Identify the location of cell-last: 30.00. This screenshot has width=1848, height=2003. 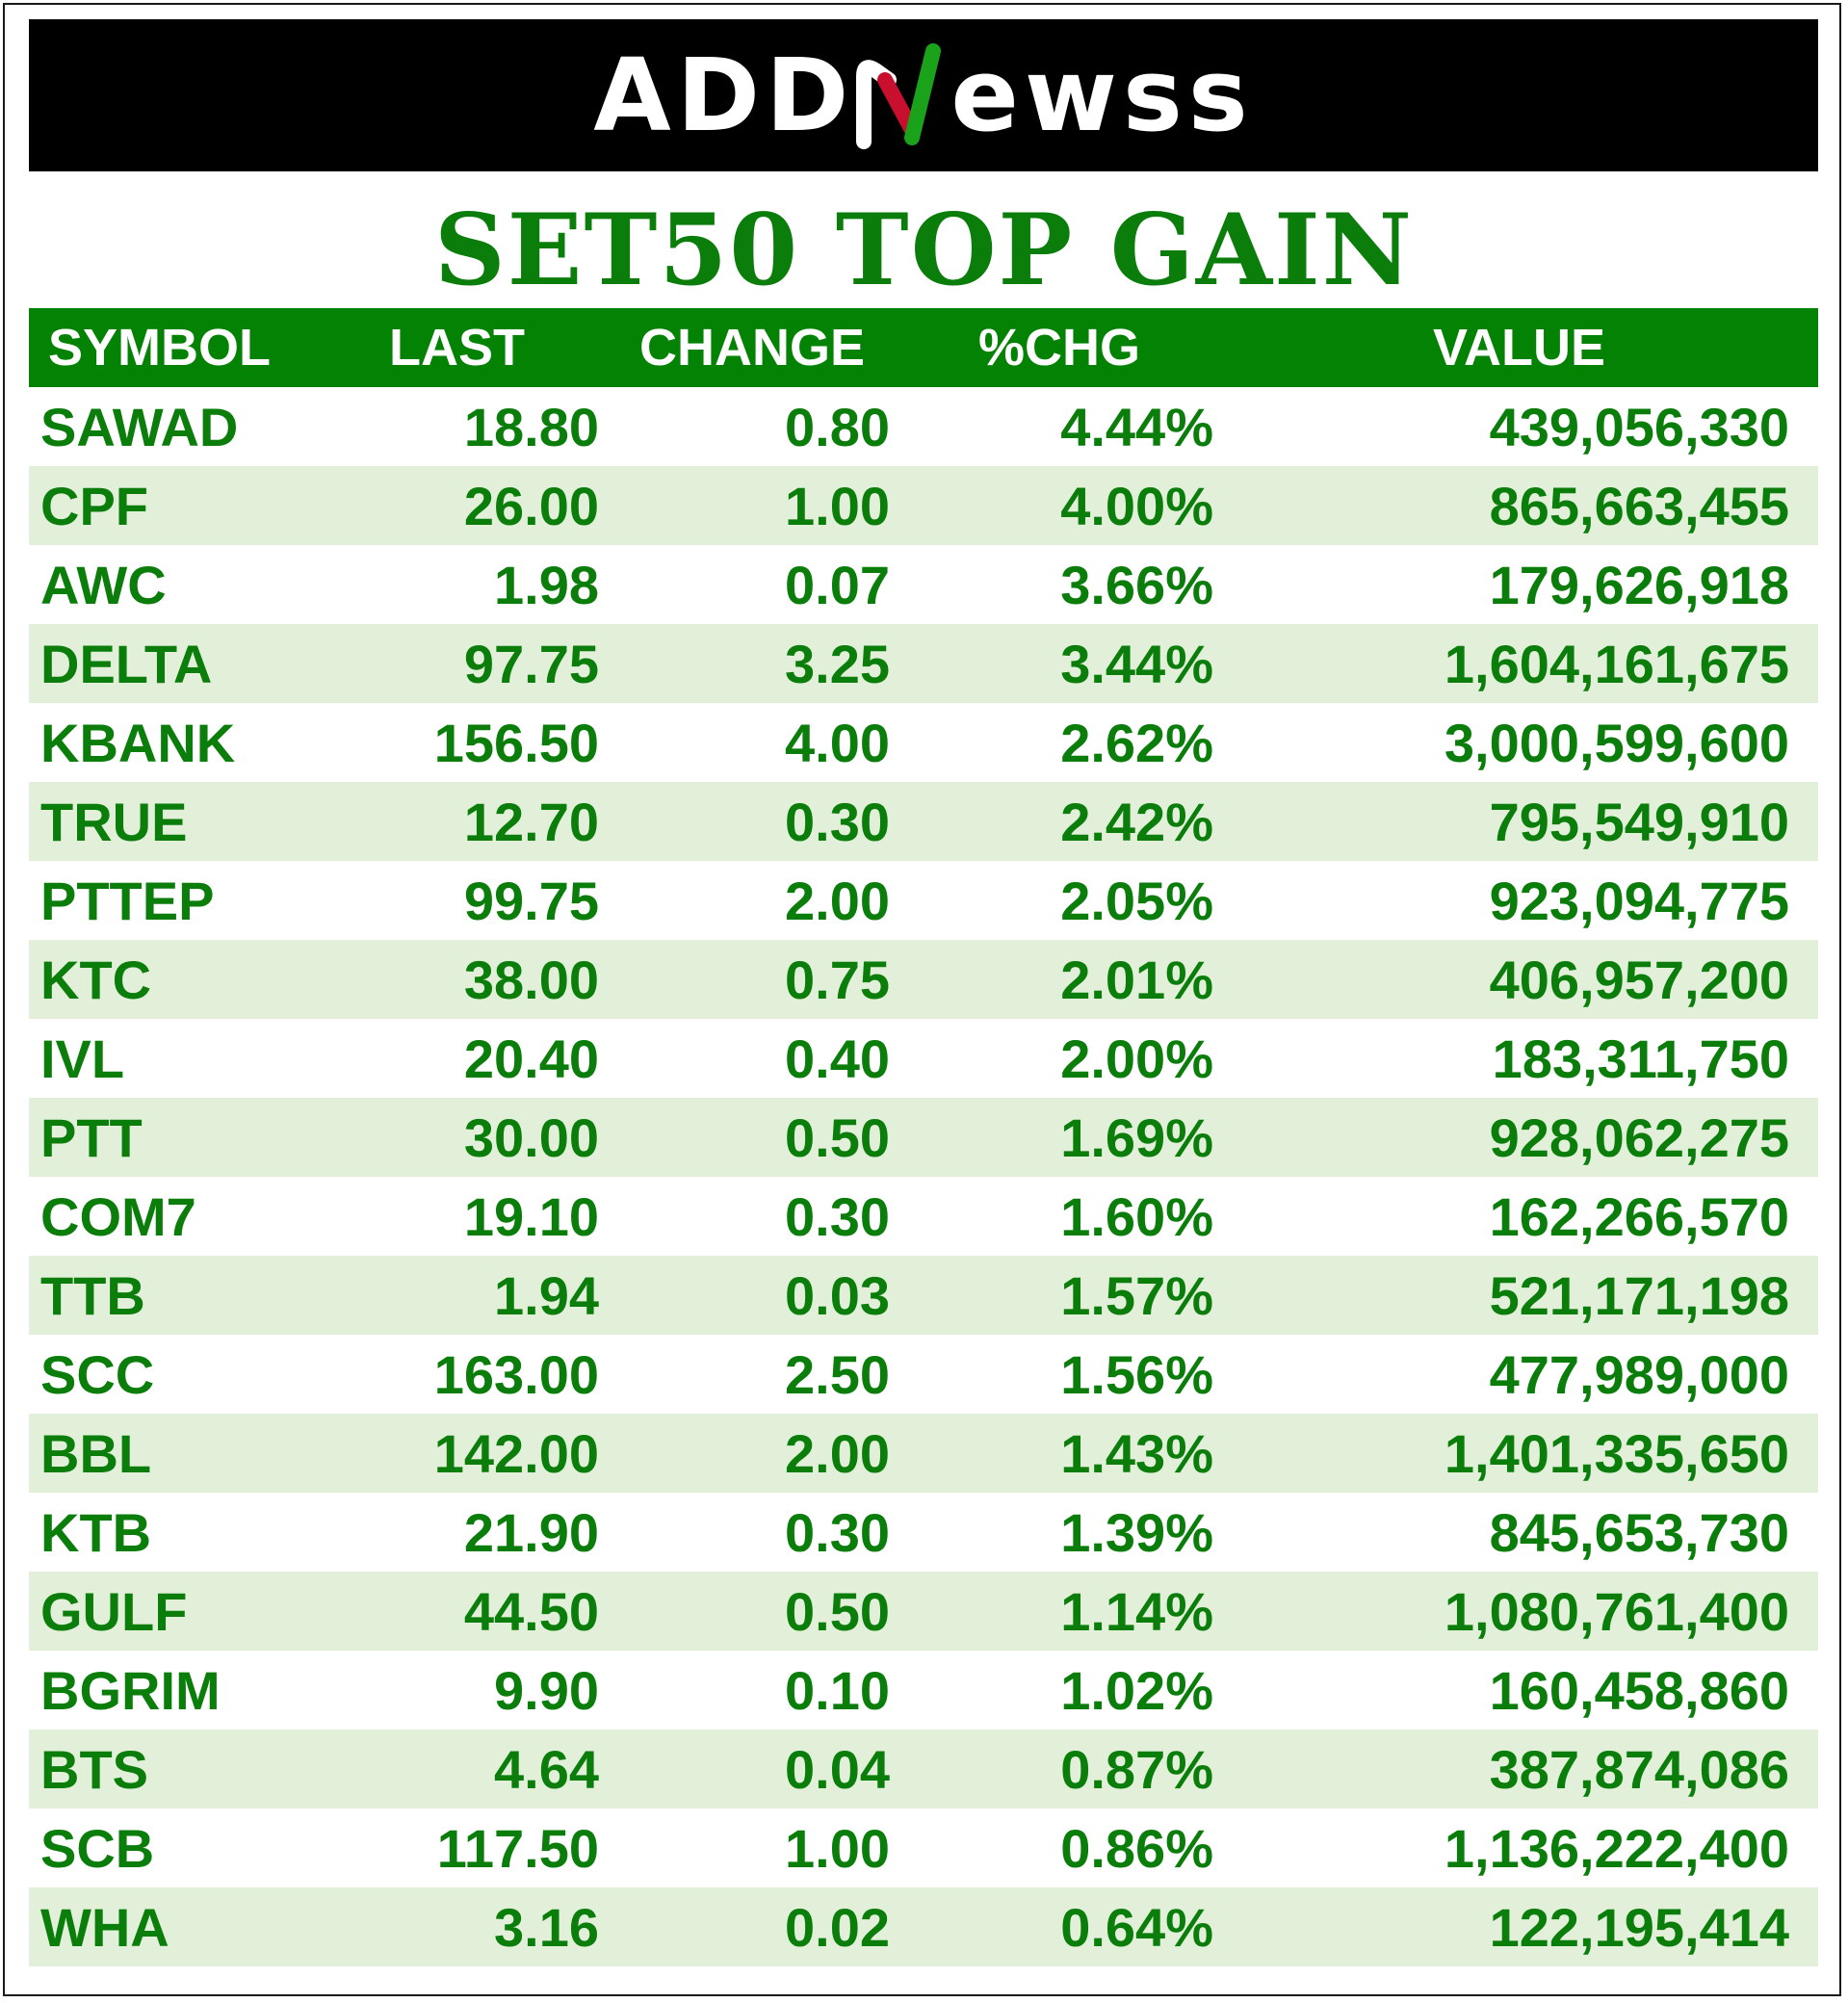
(531, 1137).